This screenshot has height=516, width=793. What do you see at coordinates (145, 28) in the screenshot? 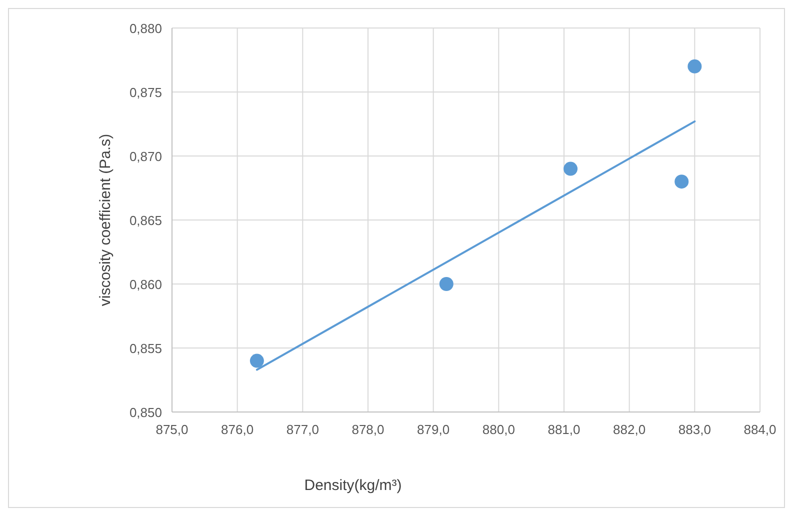
I see `y-tick-label: 0,880` at bounding box center [145, 28].